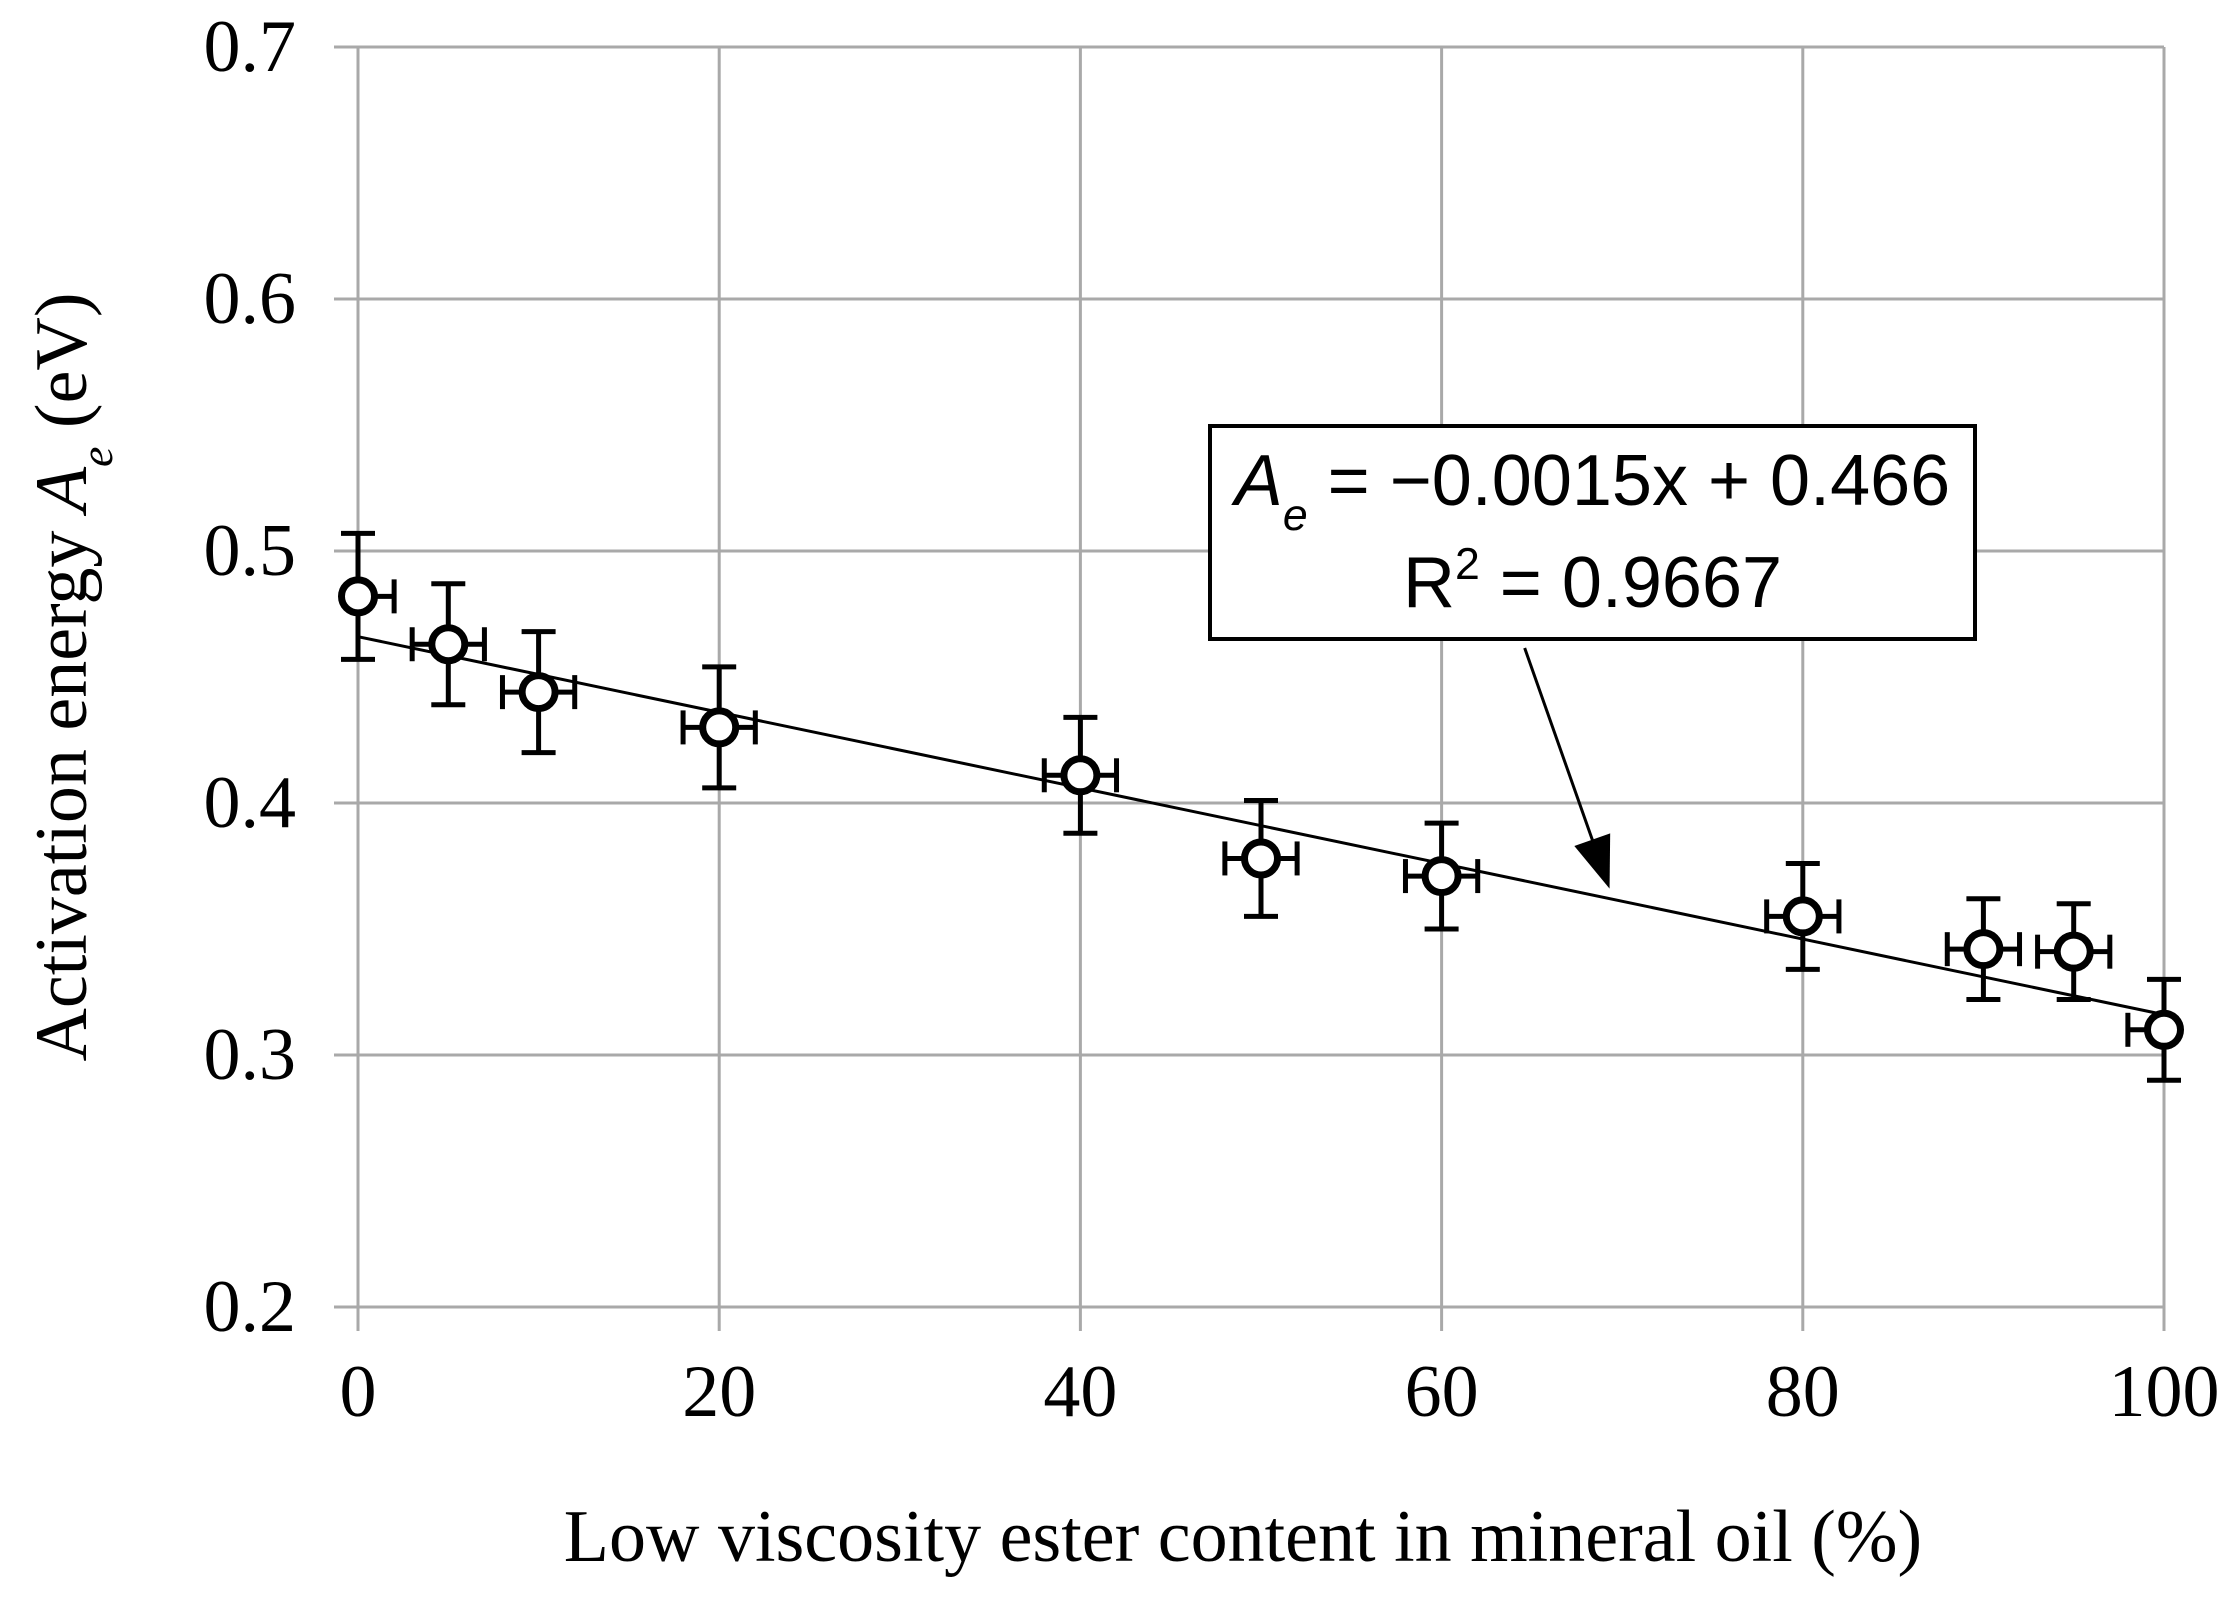  Describe the element at coordinates (1441, 1392) in the screenshot. I see `x-tick-label: 60` at that location.